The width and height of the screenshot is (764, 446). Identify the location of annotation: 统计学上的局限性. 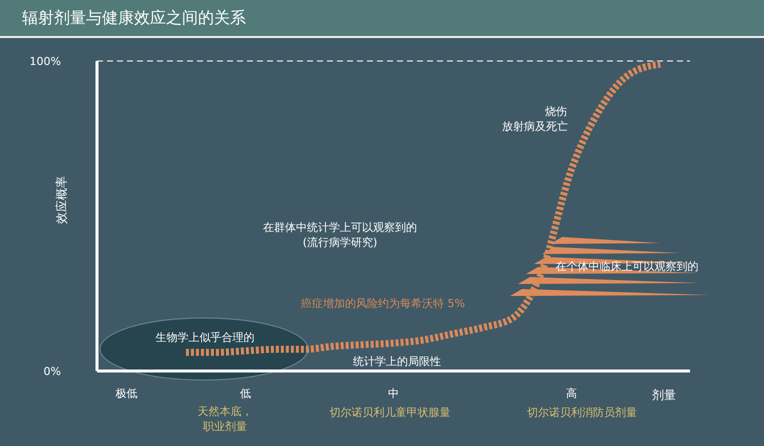
(397, 361).